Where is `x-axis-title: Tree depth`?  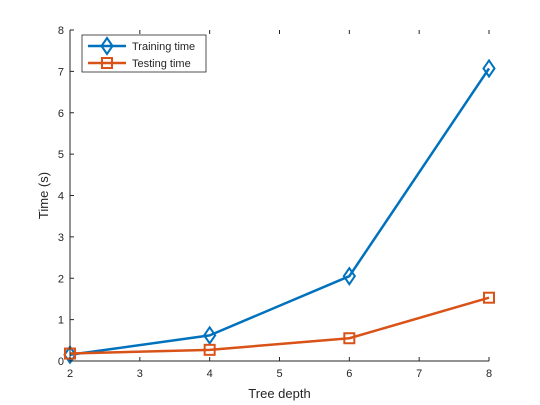 x-axis-title: Tree depth is located at coordinates (279, 393).